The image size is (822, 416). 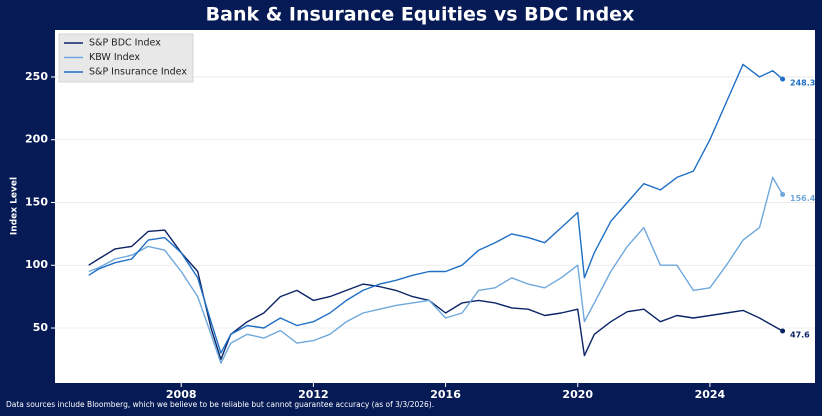 What do you see at coordinates (36, 264) in the screenshot?
I see `y-tick-label: 100` at bounding box center [36, 264].